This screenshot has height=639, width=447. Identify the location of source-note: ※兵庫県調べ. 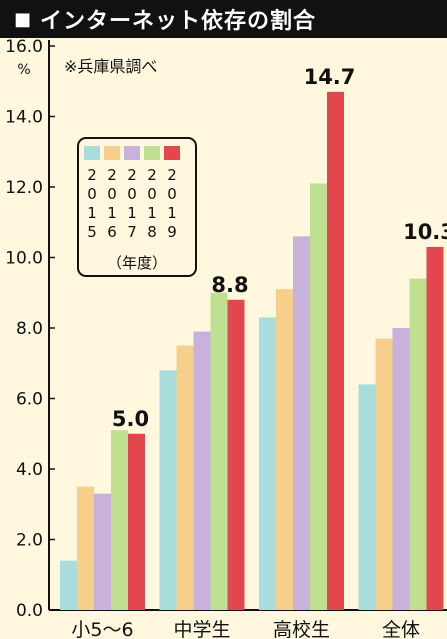
(110, 66).